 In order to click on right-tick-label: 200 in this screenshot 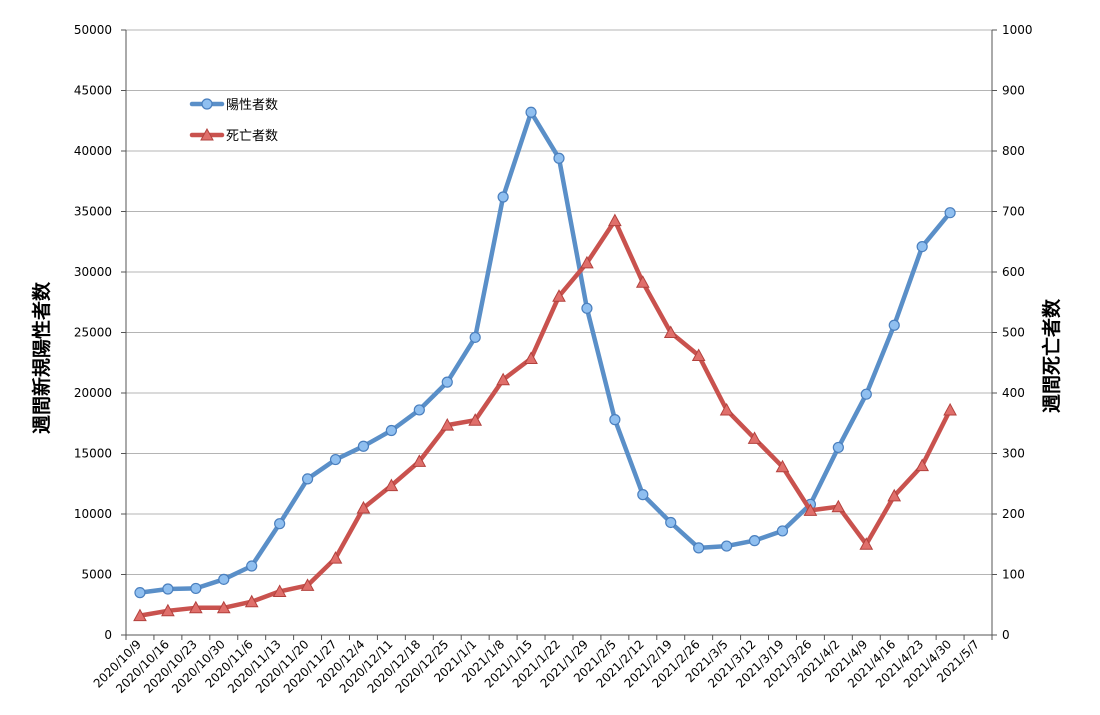, I will do `click(1013, 514)`.